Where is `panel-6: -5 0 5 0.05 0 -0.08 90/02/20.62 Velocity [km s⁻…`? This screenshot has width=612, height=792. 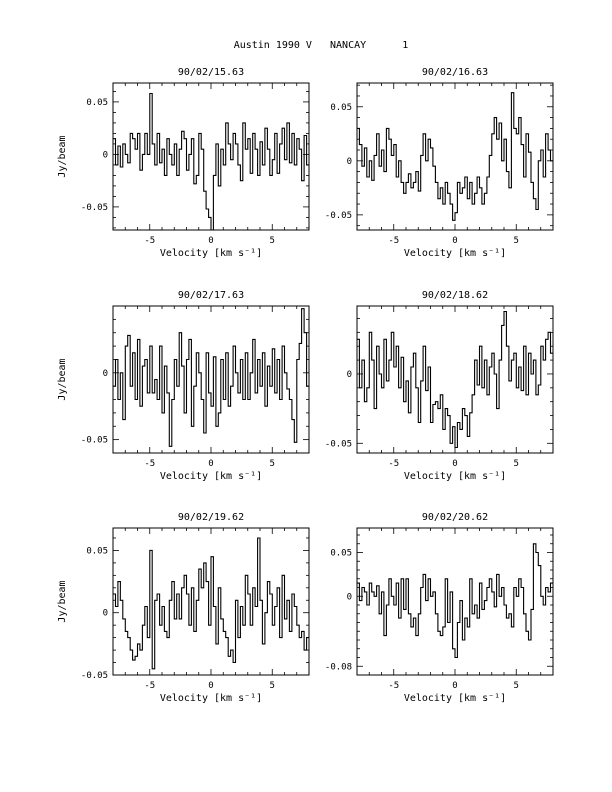
panel-6: -5 0 5 0.05 0 -0.08 90/02/20.62 Velocity [km s⁻… is located at coordinates (439, 608).